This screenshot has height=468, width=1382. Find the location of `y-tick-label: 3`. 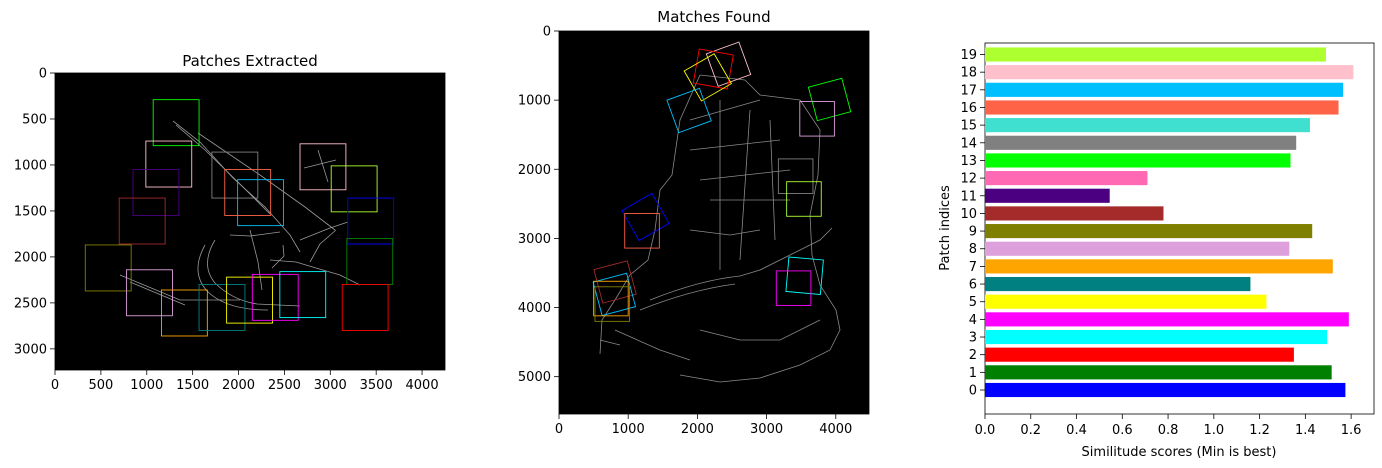

y-tick-label: 3 is located at coordinates (973, 338).